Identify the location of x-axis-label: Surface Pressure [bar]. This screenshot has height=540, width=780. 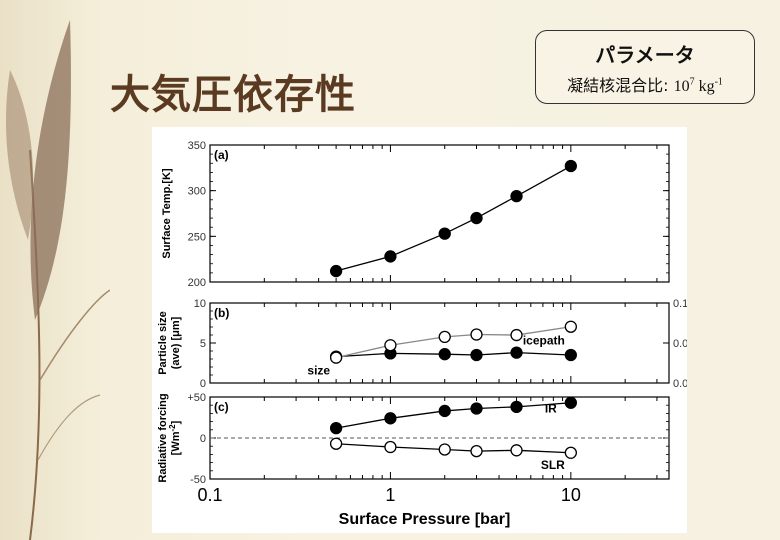
(425, 519).